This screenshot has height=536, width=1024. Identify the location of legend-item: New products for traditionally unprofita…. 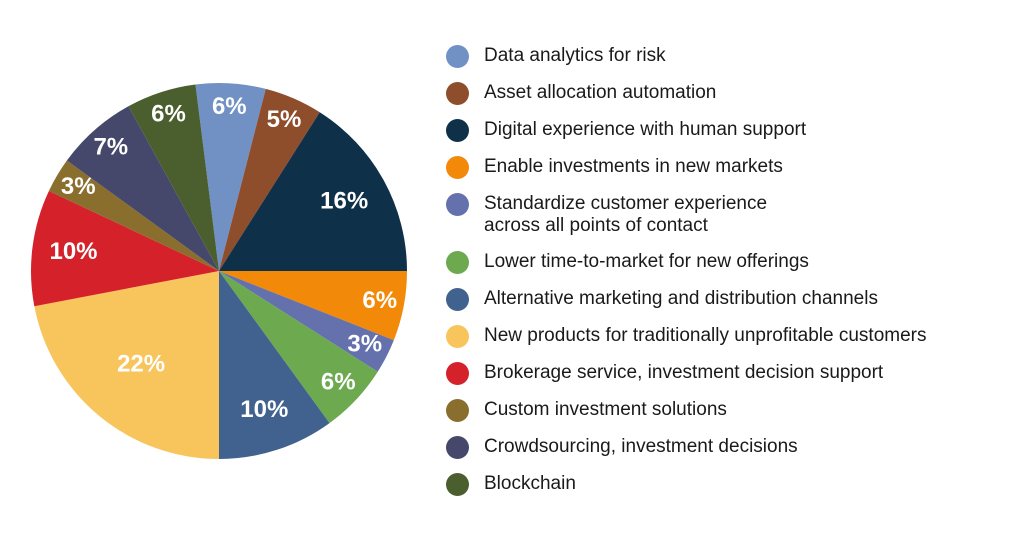
(726, 336).